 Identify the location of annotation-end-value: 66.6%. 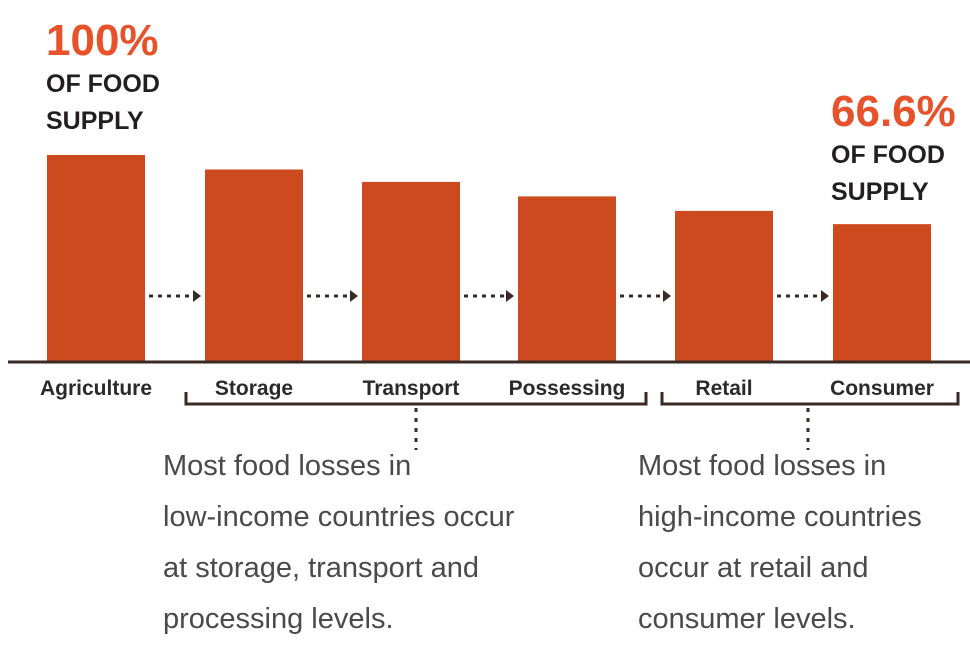
(893, 111).